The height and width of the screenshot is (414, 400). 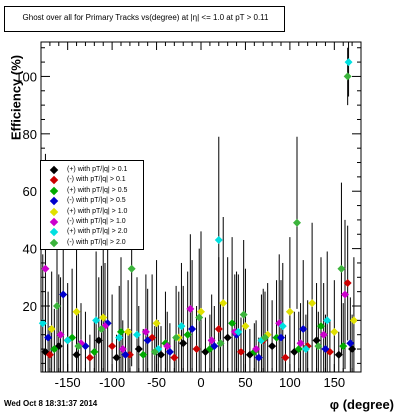 What do you see at coordinates (96, 221) in the screenshot?
I see `legend-label: (-) with pT/|q| > 1.0` at bounding box center [96, 221].